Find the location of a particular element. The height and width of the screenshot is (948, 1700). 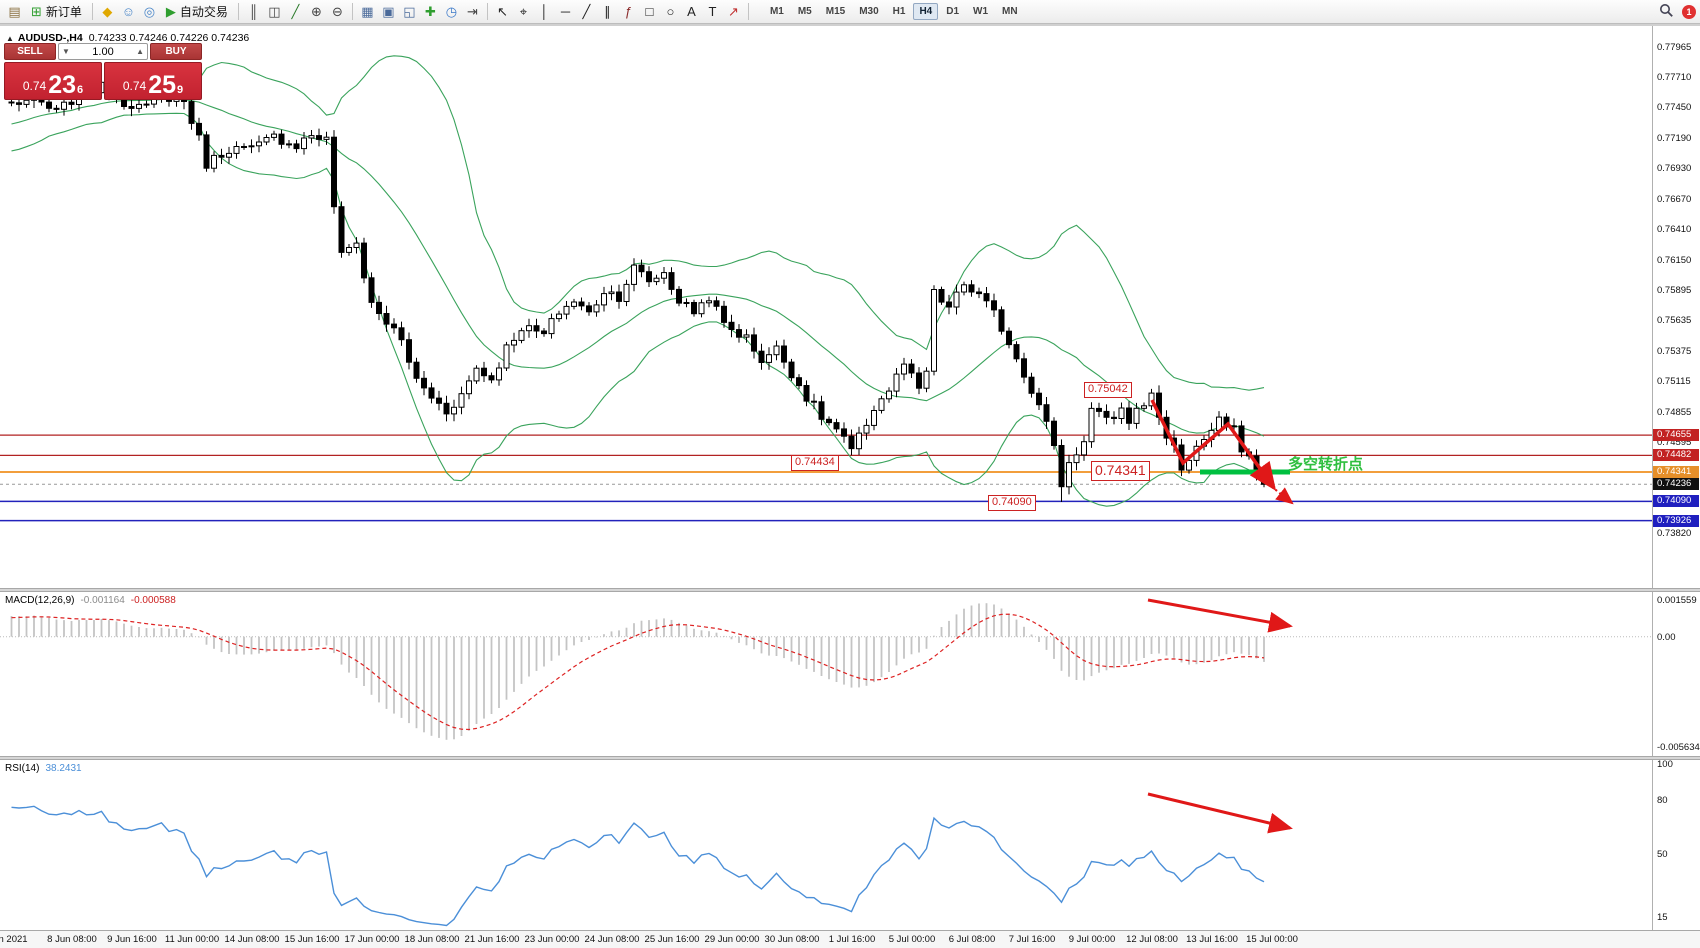

buy-price-pip: 9 is located at coordinates (180, 90).